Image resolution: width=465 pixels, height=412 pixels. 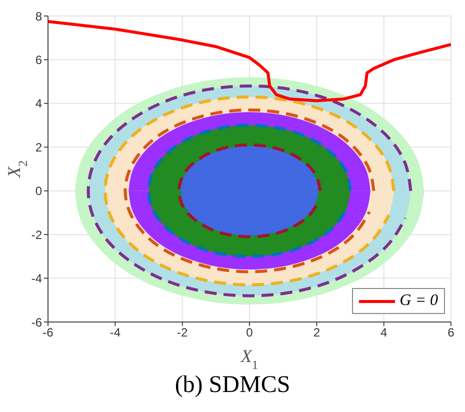 I want to click on x-tick-label: 6, so click(x=451, y=333).